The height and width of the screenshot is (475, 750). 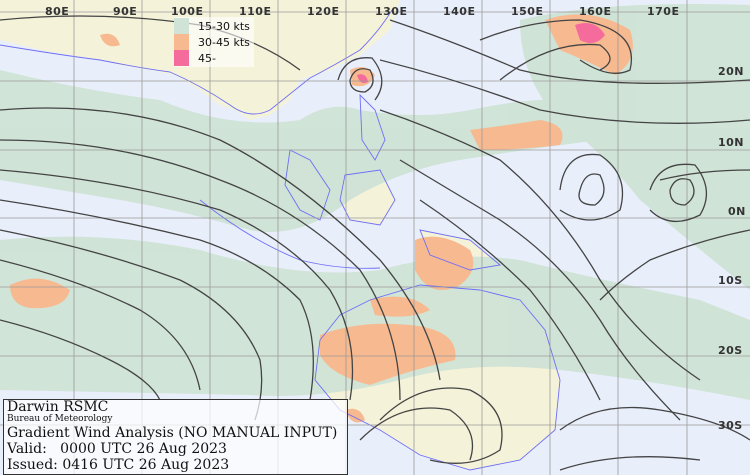 I want to click on legend-item: 45-, so click(x=212, y=58).